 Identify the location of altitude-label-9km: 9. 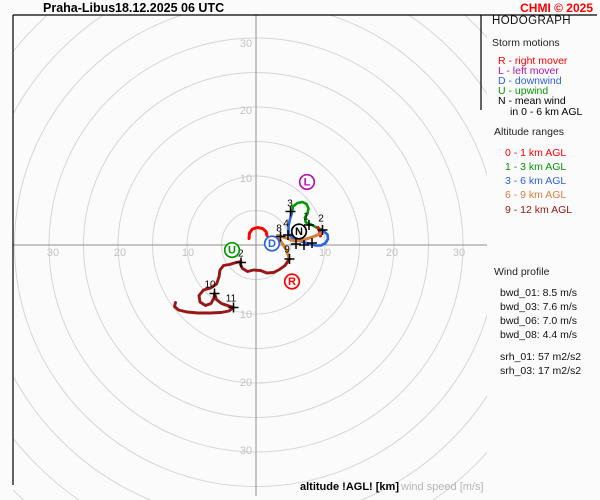
(287, 250).